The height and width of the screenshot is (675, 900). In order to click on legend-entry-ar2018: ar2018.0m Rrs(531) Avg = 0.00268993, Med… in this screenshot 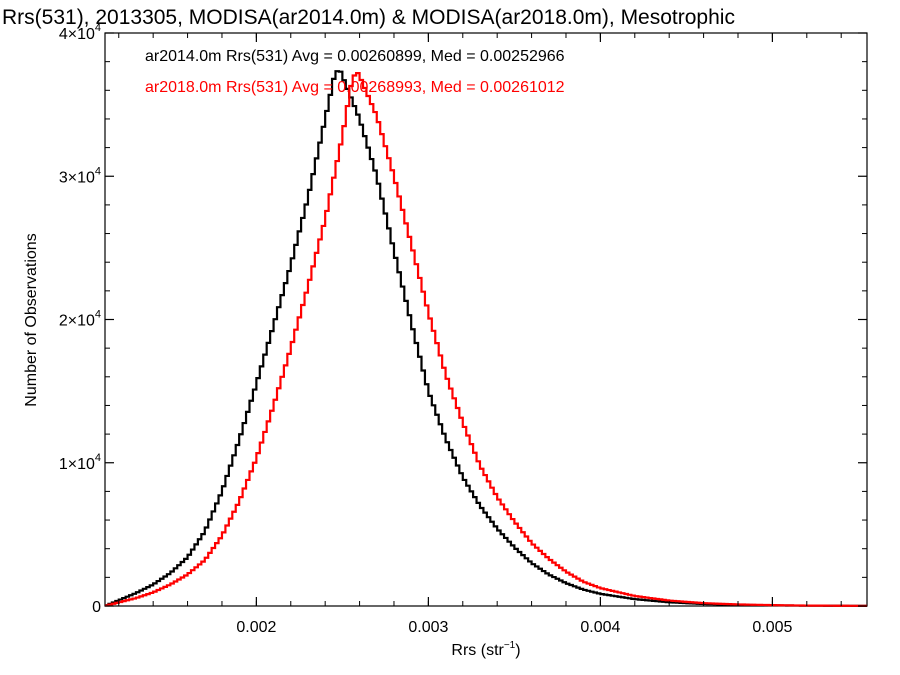, I will do `click(355, 87)`.